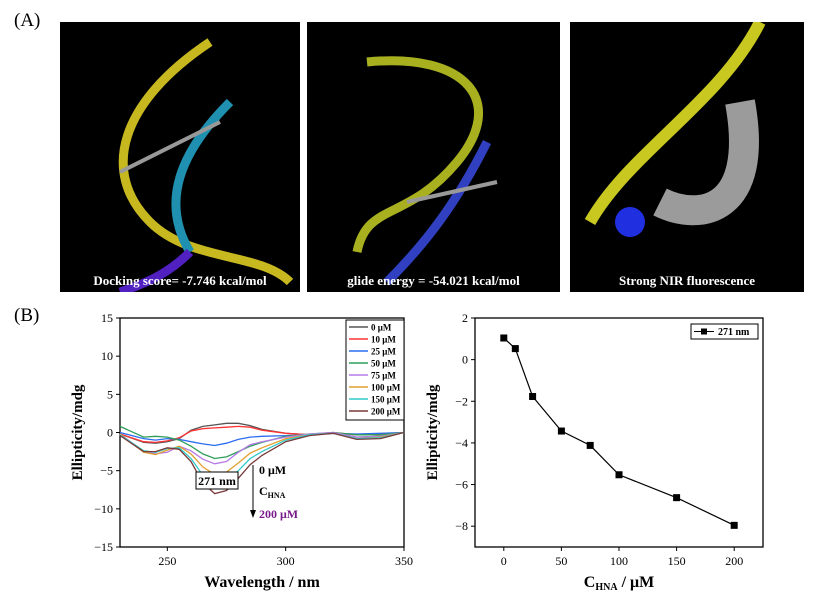 The width and height of the screenshot is (817, 599). I want to click on legend-label: 271 nm, so click(734, 332).